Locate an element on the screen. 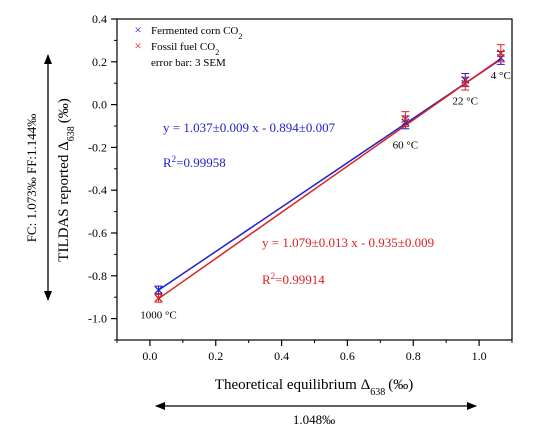  temperature-label: 22 °C is located at coordinates (466, 102).